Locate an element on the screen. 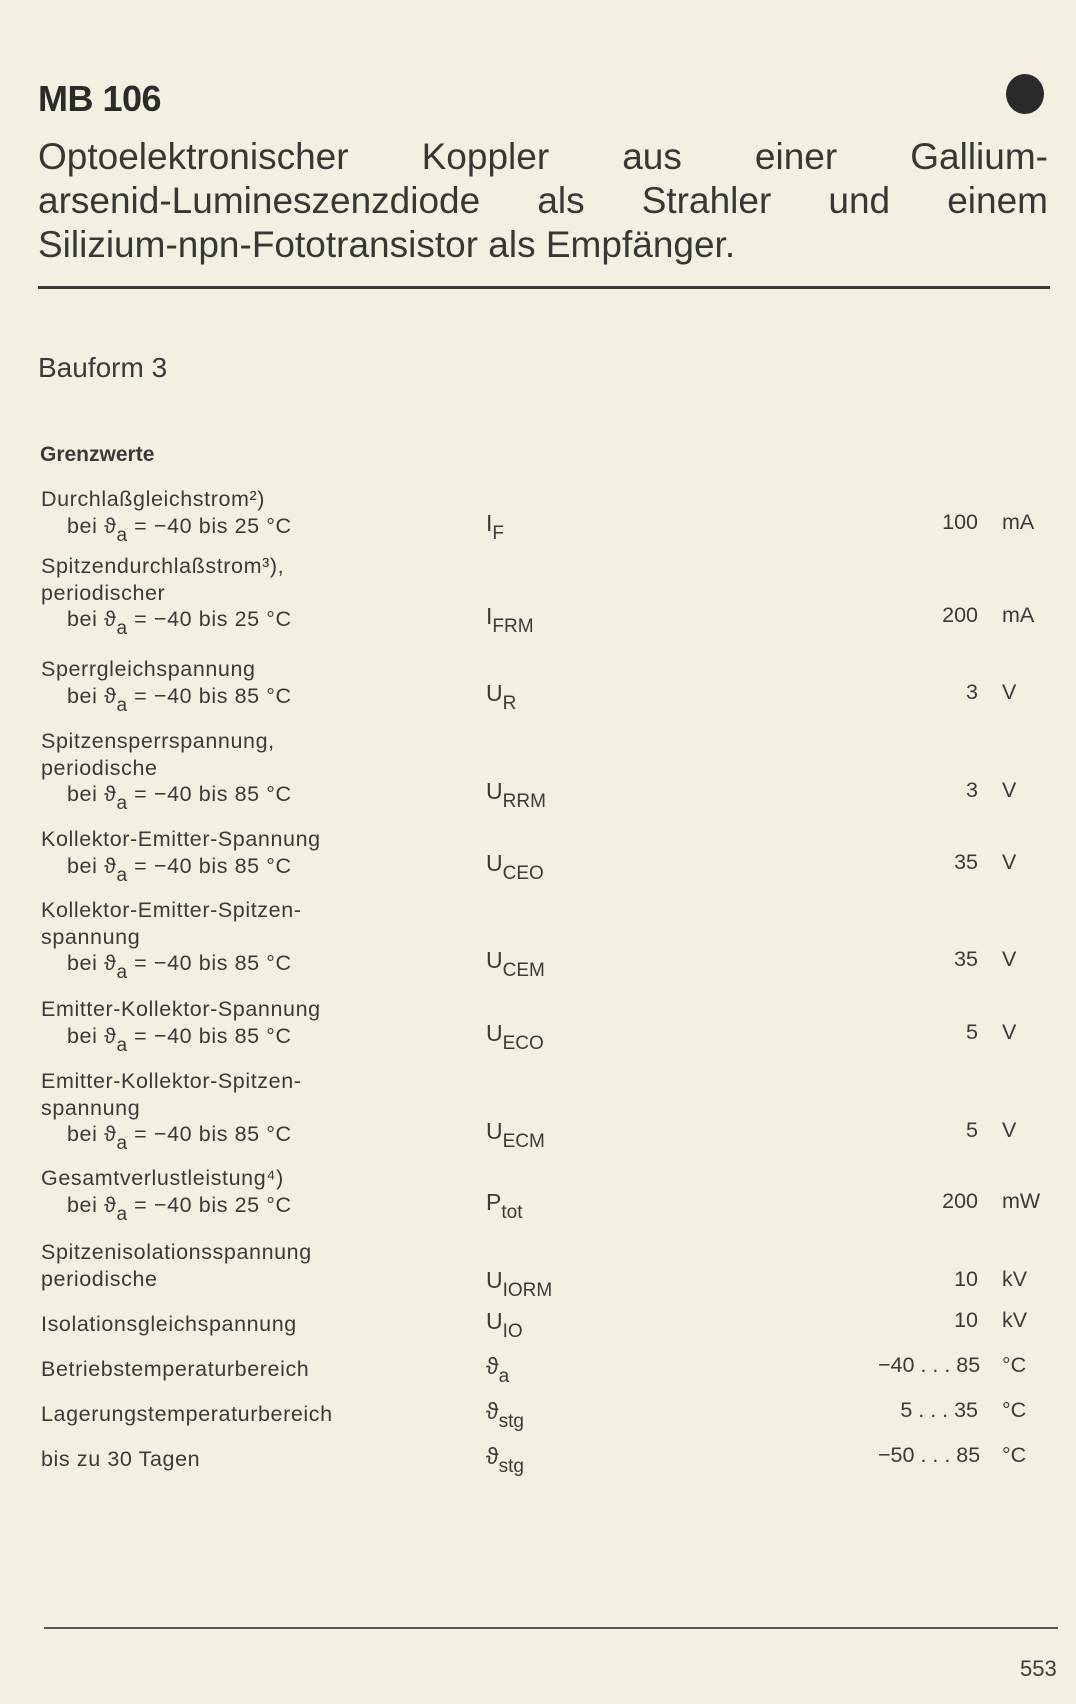 This screenshot has height=1704, width=1076. parameter-label: Spitzensperrspannung, is located at coordinates (158, 741).